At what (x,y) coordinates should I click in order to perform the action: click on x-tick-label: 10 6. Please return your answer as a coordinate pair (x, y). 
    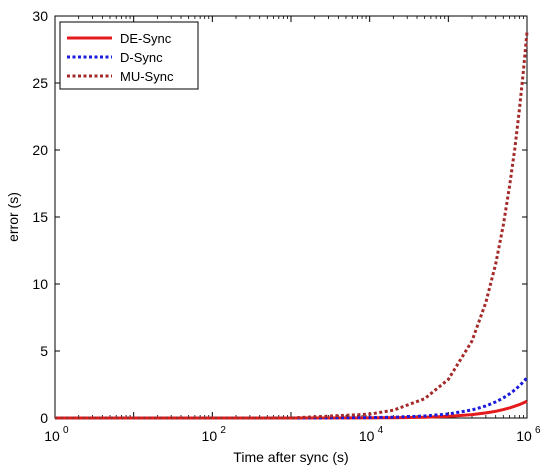
    Looking at the image, I should click on (528, 434).